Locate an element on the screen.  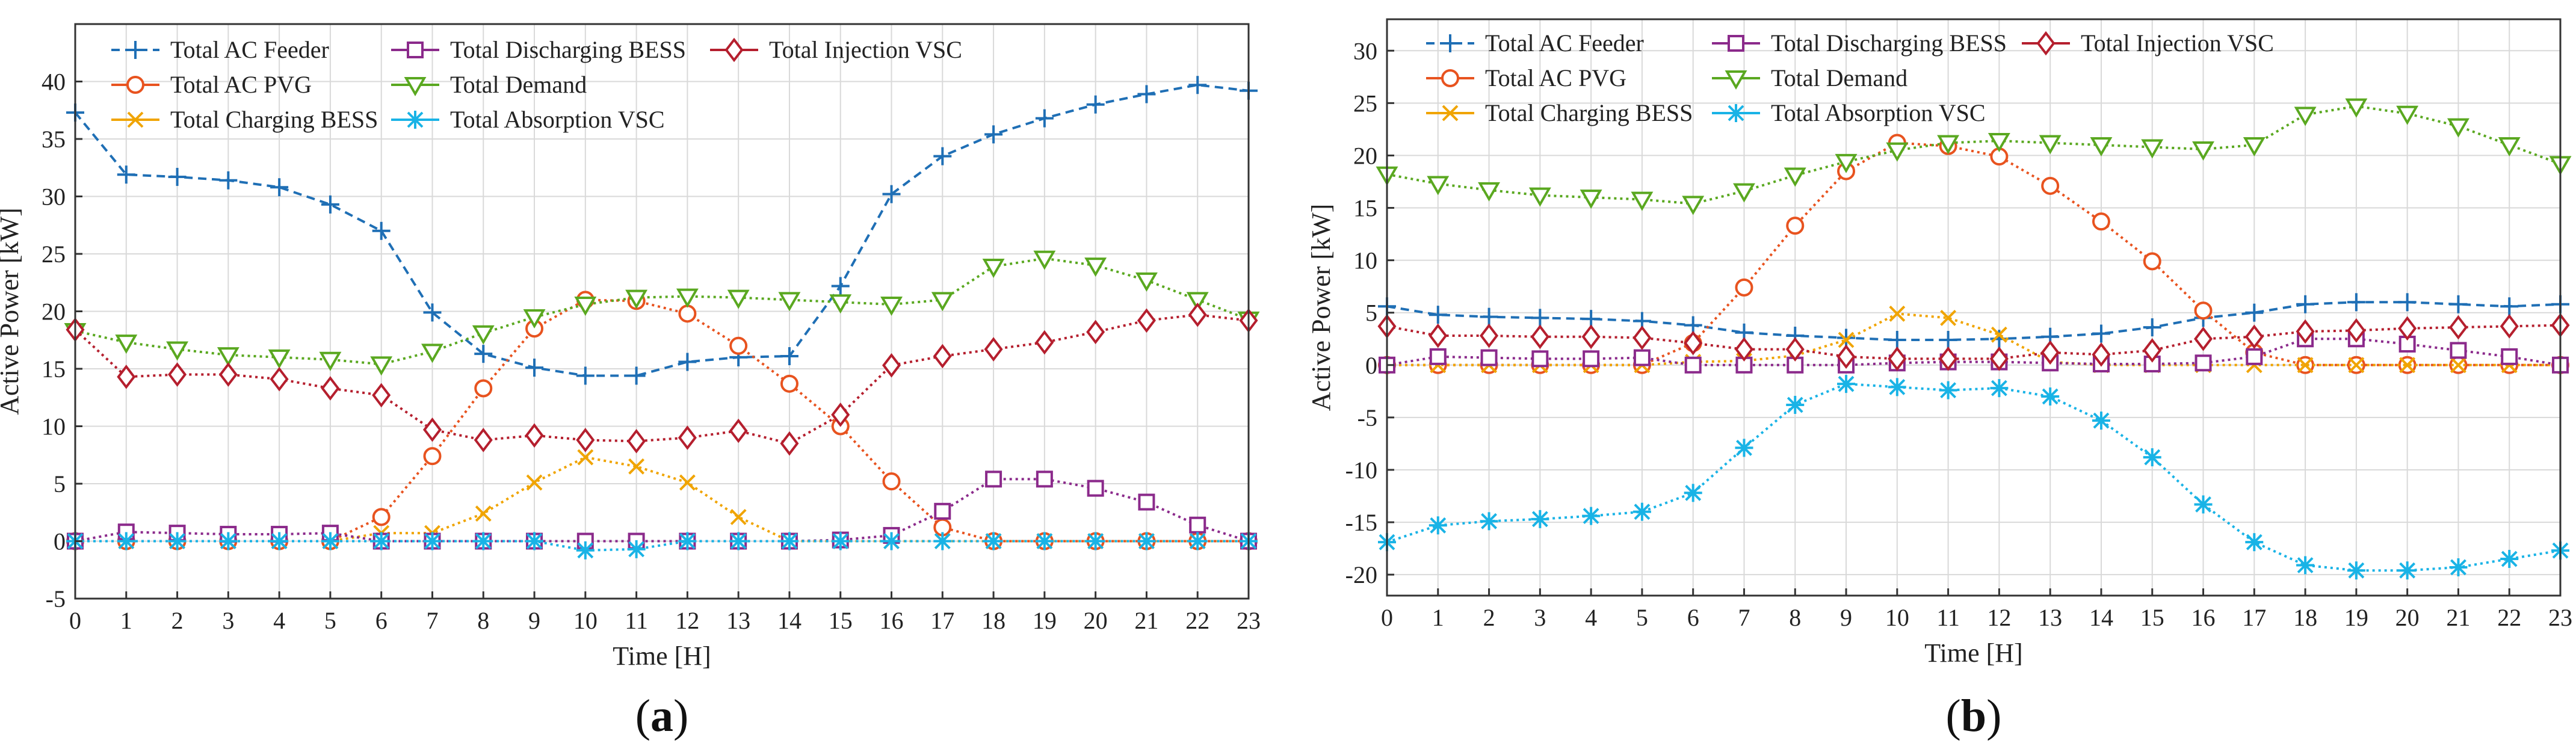
x-tick-label: 5 is located at coordinates (330, 620).